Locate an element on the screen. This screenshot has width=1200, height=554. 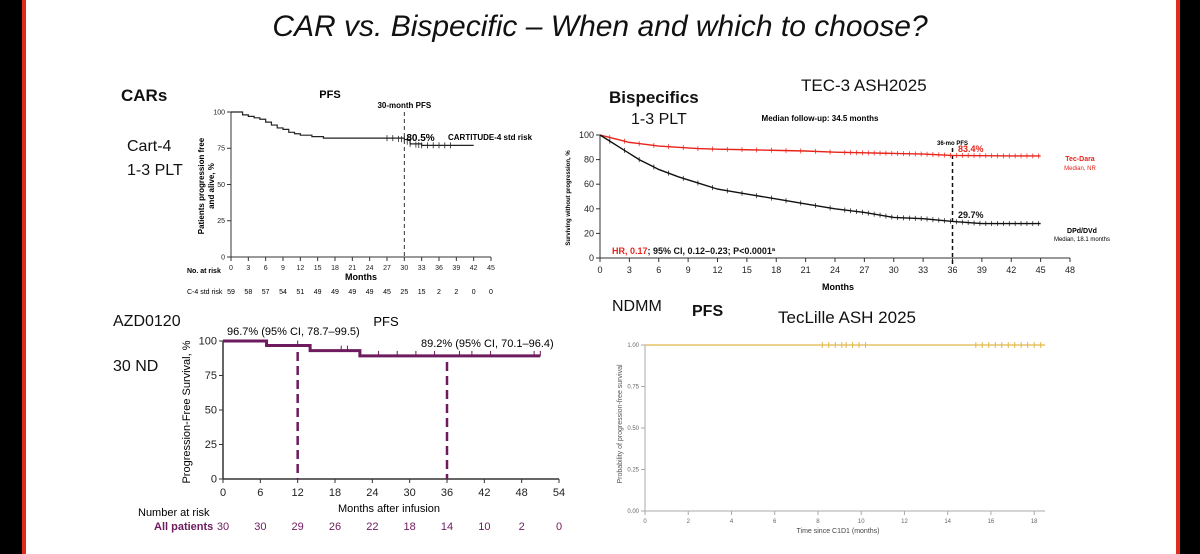
risk-value: 25 is located at coordinates (404, 292).